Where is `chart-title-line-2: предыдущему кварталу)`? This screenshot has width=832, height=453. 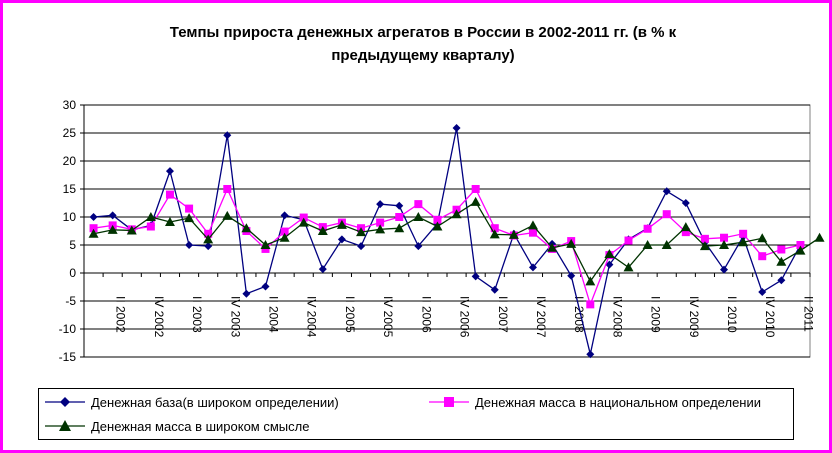 chart-title-line-2: предыдущему кварталу) is located at coordinates (423, 55).